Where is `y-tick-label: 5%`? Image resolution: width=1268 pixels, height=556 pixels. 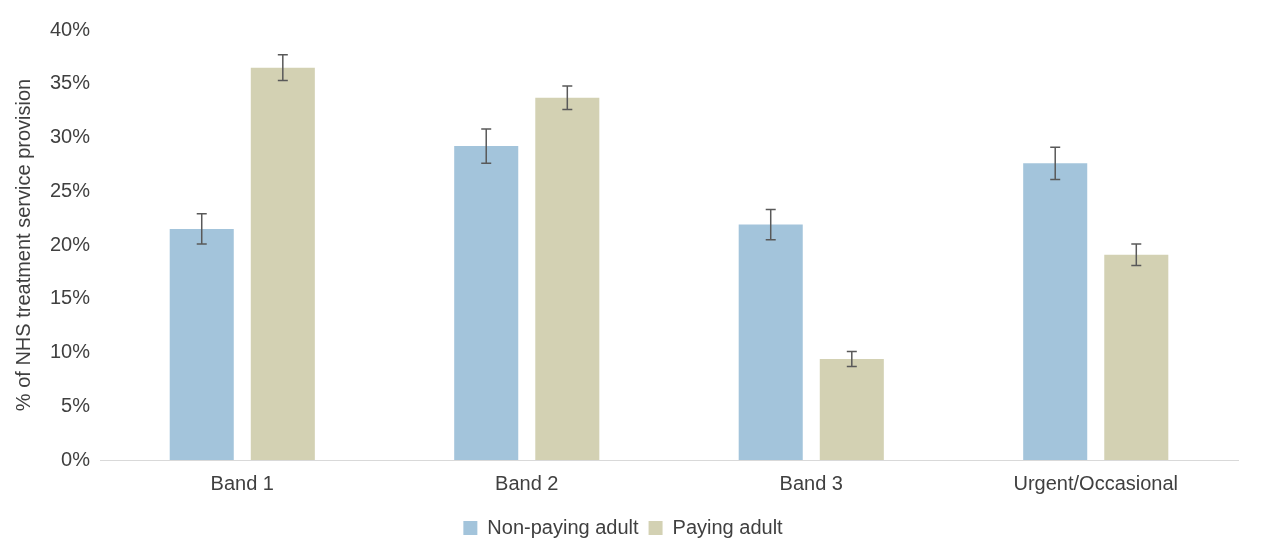 y-tick-label: 5% is located at coordinates (76, 404).